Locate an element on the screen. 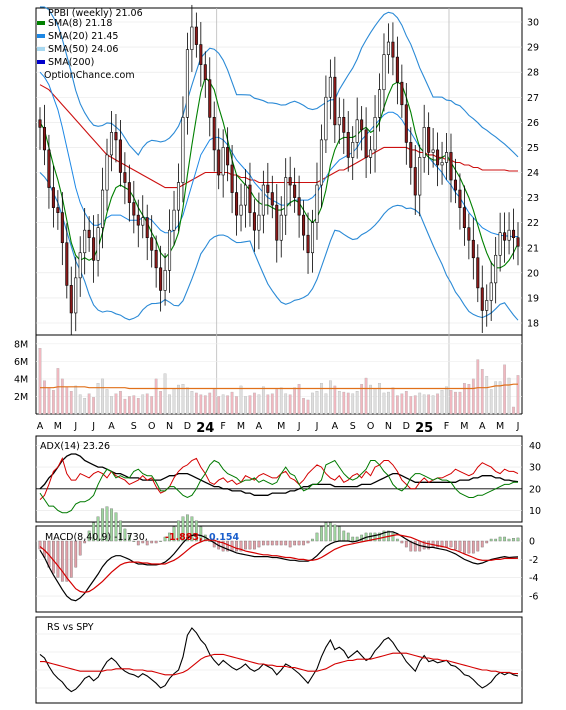 Image resolution: width=566 pixels, height=710 pixels. volume-y-tick: 2M is located at coordinates (21, 397).